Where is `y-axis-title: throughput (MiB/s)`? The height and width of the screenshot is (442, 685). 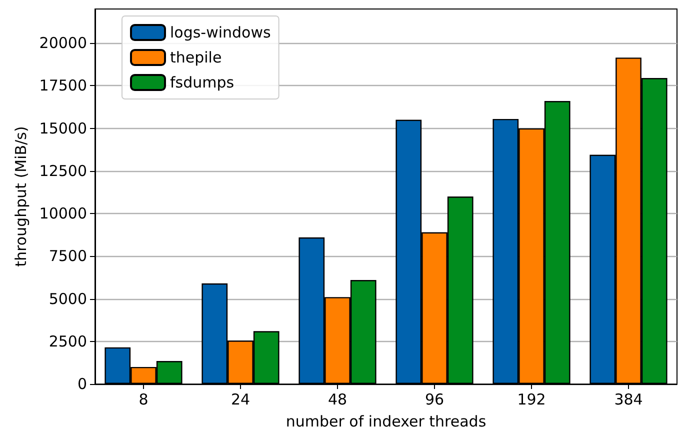
y-axis-title: throughput (MiB/s) is located at coordinates (21, 196).